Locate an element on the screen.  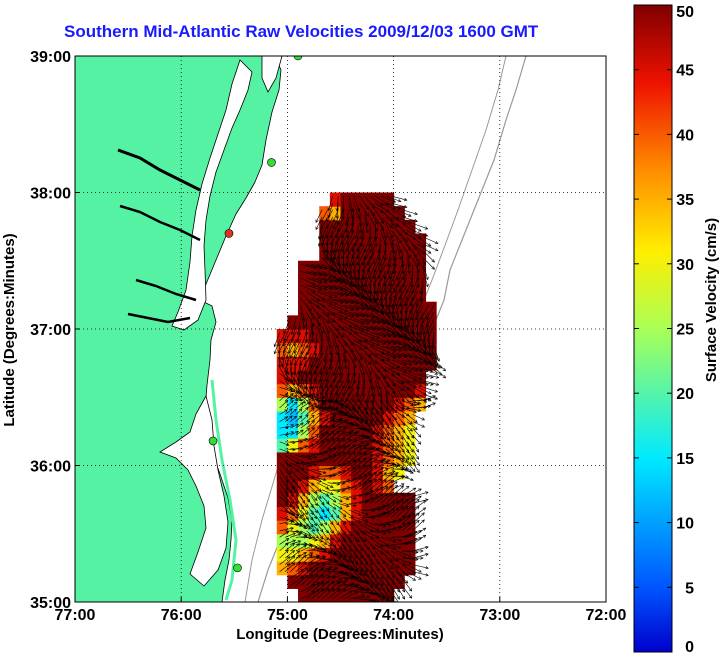
colorbar-tick-label: 50 is located at coordinates (685, 12).